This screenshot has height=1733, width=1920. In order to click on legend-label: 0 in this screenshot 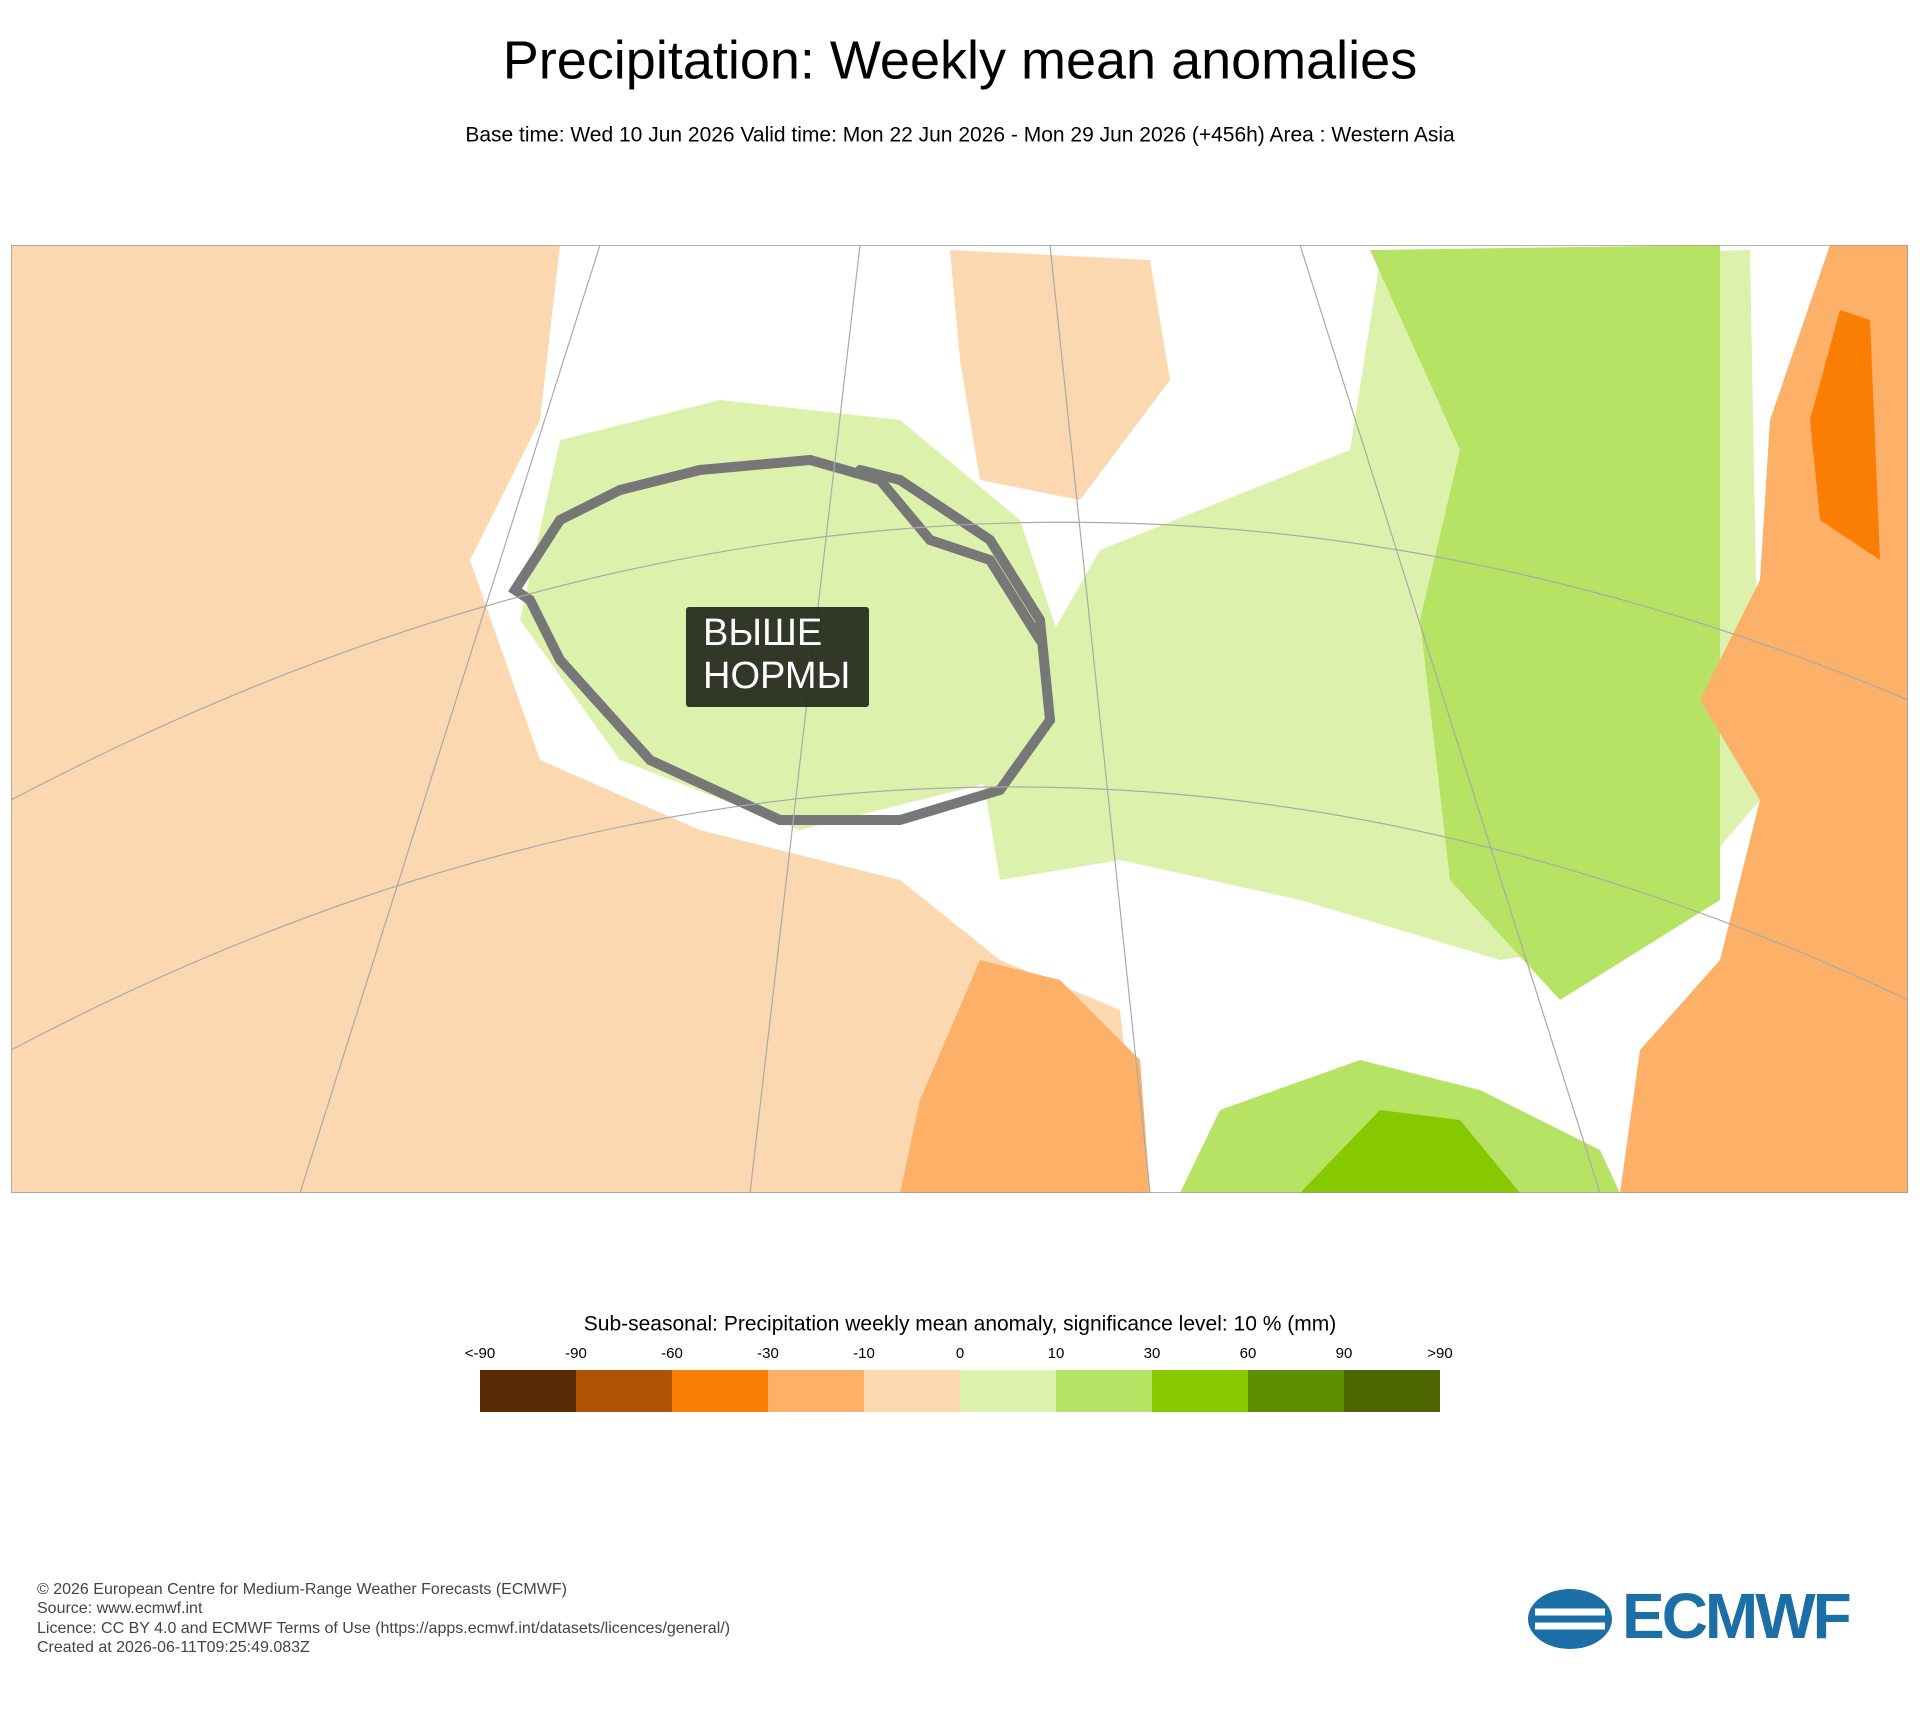, I will do `click(960, 1353)`.